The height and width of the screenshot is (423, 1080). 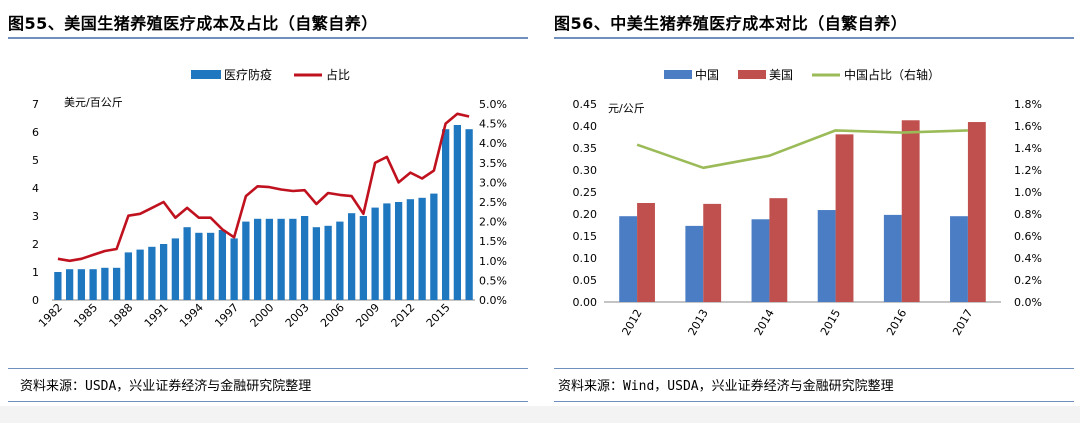 What do you see at coordinates (121, 315) in the screenshot?
I see `x-tick-label: 1988` at bounding box center [121, 315].